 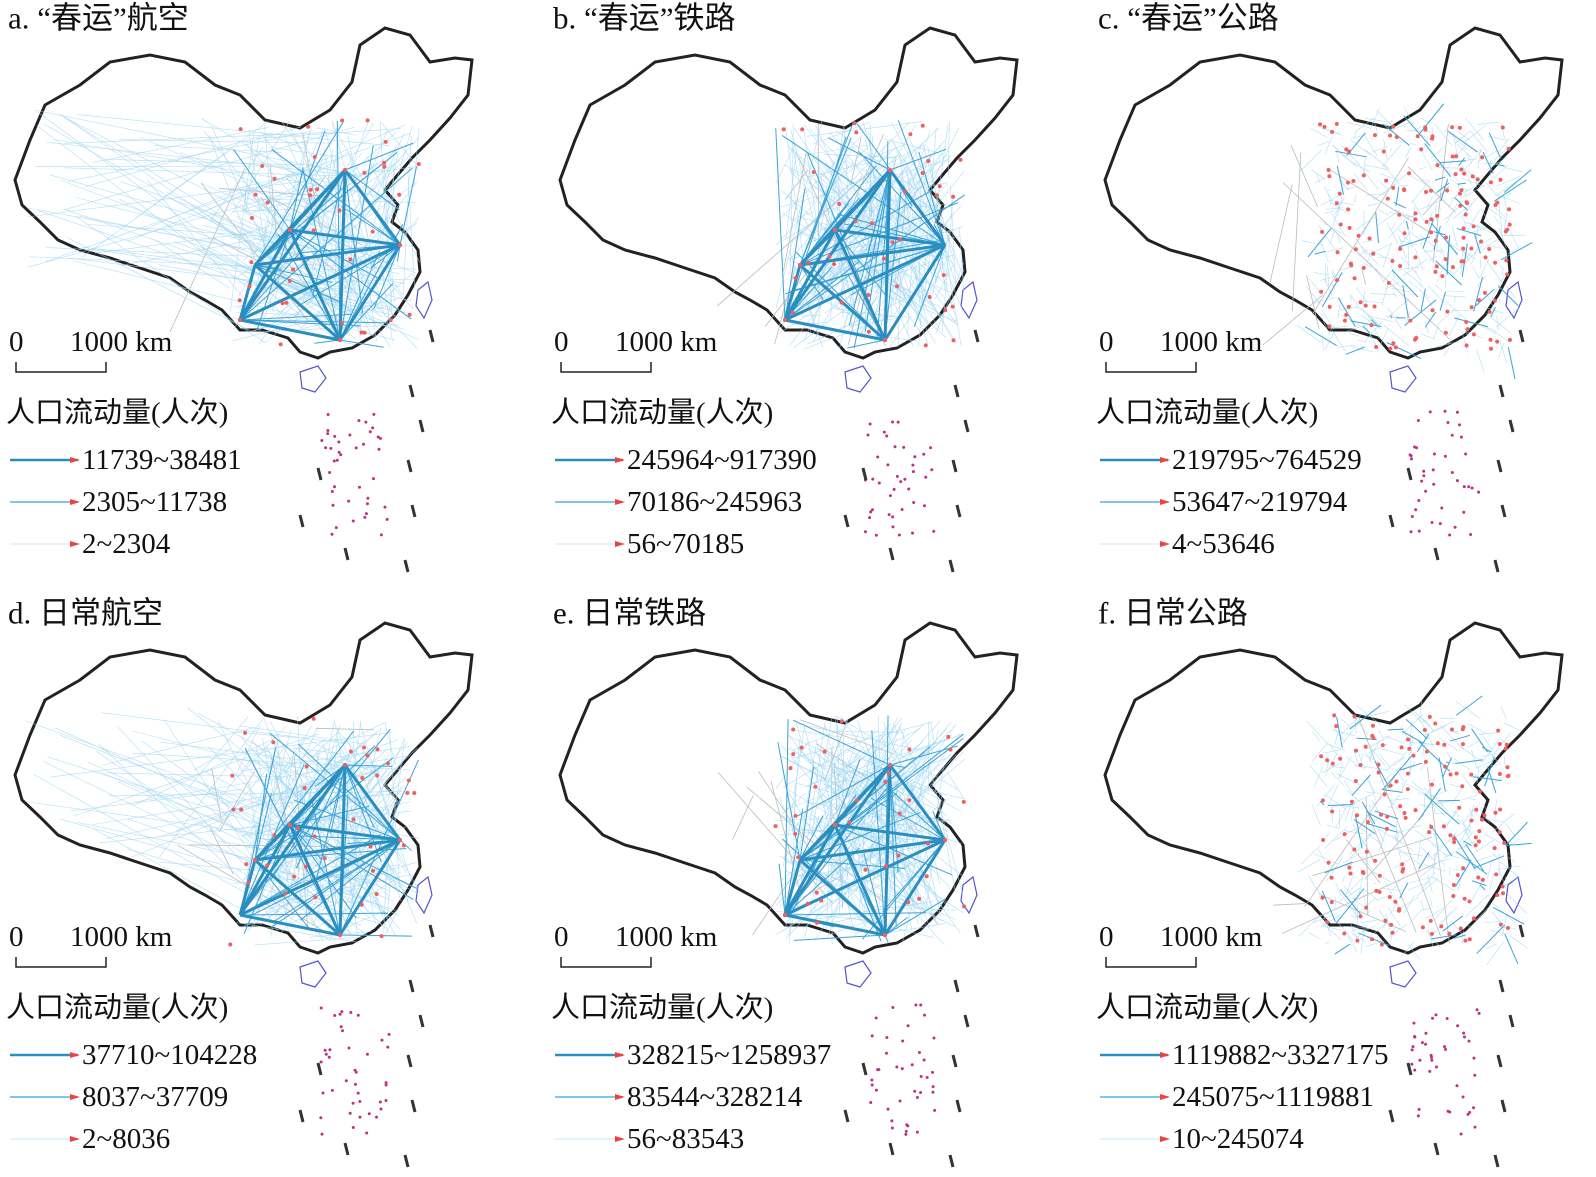 I want to click on legend-label: 219795~764529, so click(x=1267, y=460).